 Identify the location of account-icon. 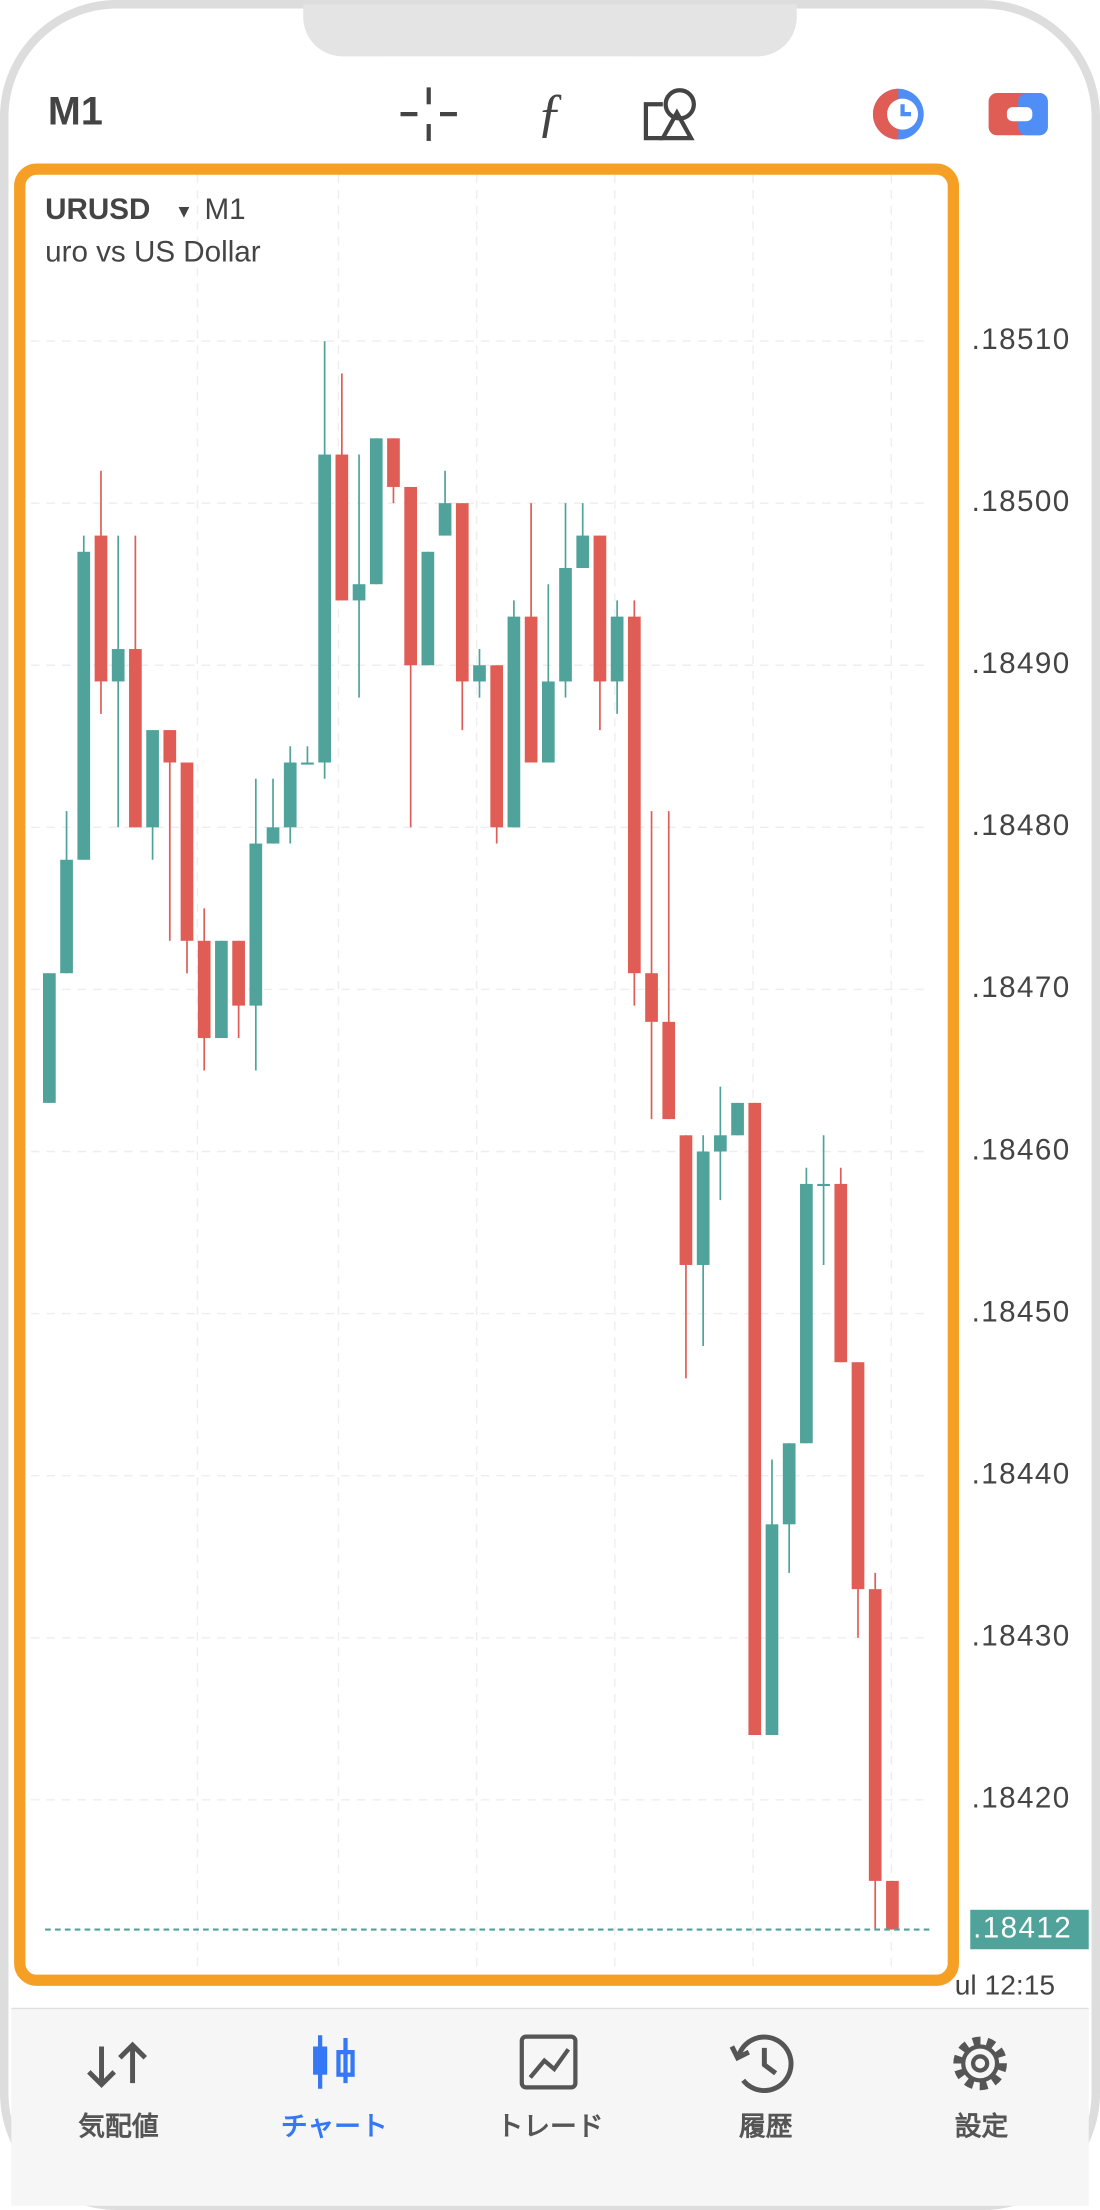
(1018, 114).